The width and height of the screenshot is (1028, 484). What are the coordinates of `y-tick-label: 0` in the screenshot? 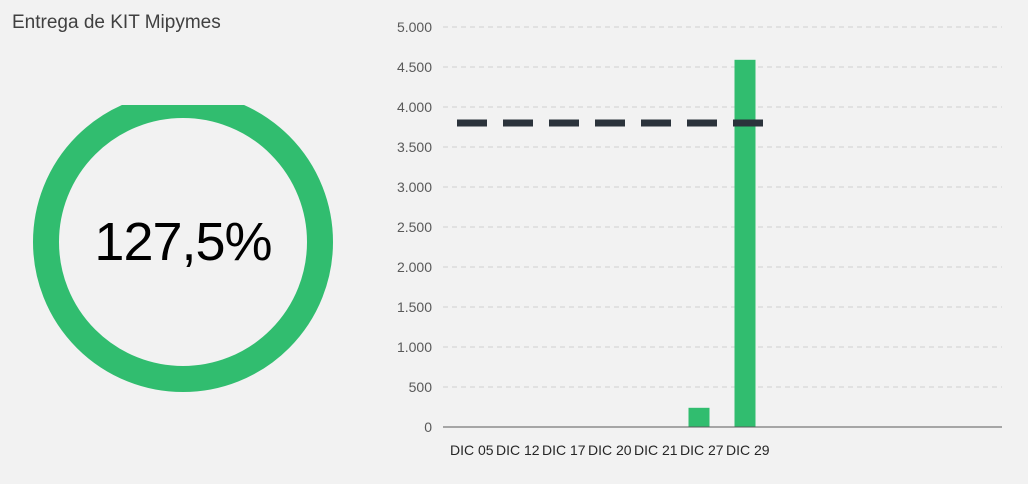 It's located at (428, 427).